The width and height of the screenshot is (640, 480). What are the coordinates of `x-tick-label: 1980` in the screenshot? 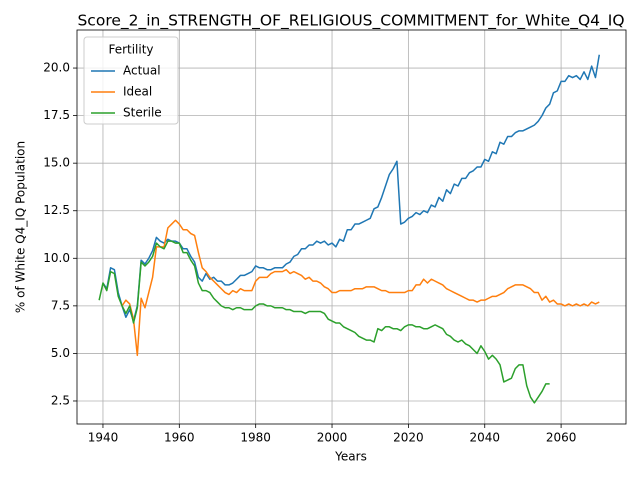 It's located at (255, 438).